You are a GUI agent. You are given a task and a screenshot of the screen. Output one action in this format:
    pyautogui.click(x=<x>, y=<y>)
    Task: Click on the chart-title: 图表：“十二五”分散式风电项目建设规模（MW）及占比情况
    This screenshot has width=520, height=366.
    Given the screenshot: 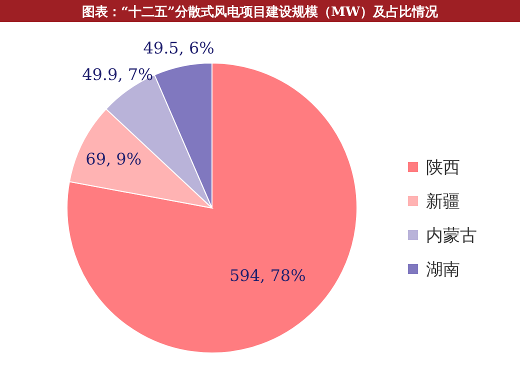 What is the action you would take?
    pyautogui.click(x=260, y=12)
    